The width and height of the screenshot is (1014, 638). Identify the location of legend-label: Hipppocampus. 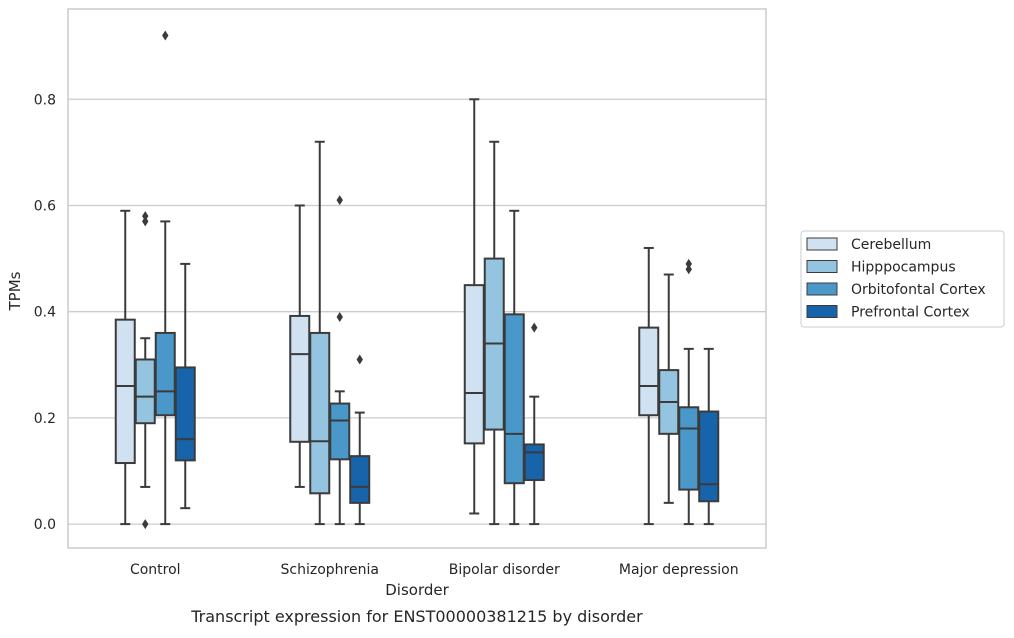
(903, 268).